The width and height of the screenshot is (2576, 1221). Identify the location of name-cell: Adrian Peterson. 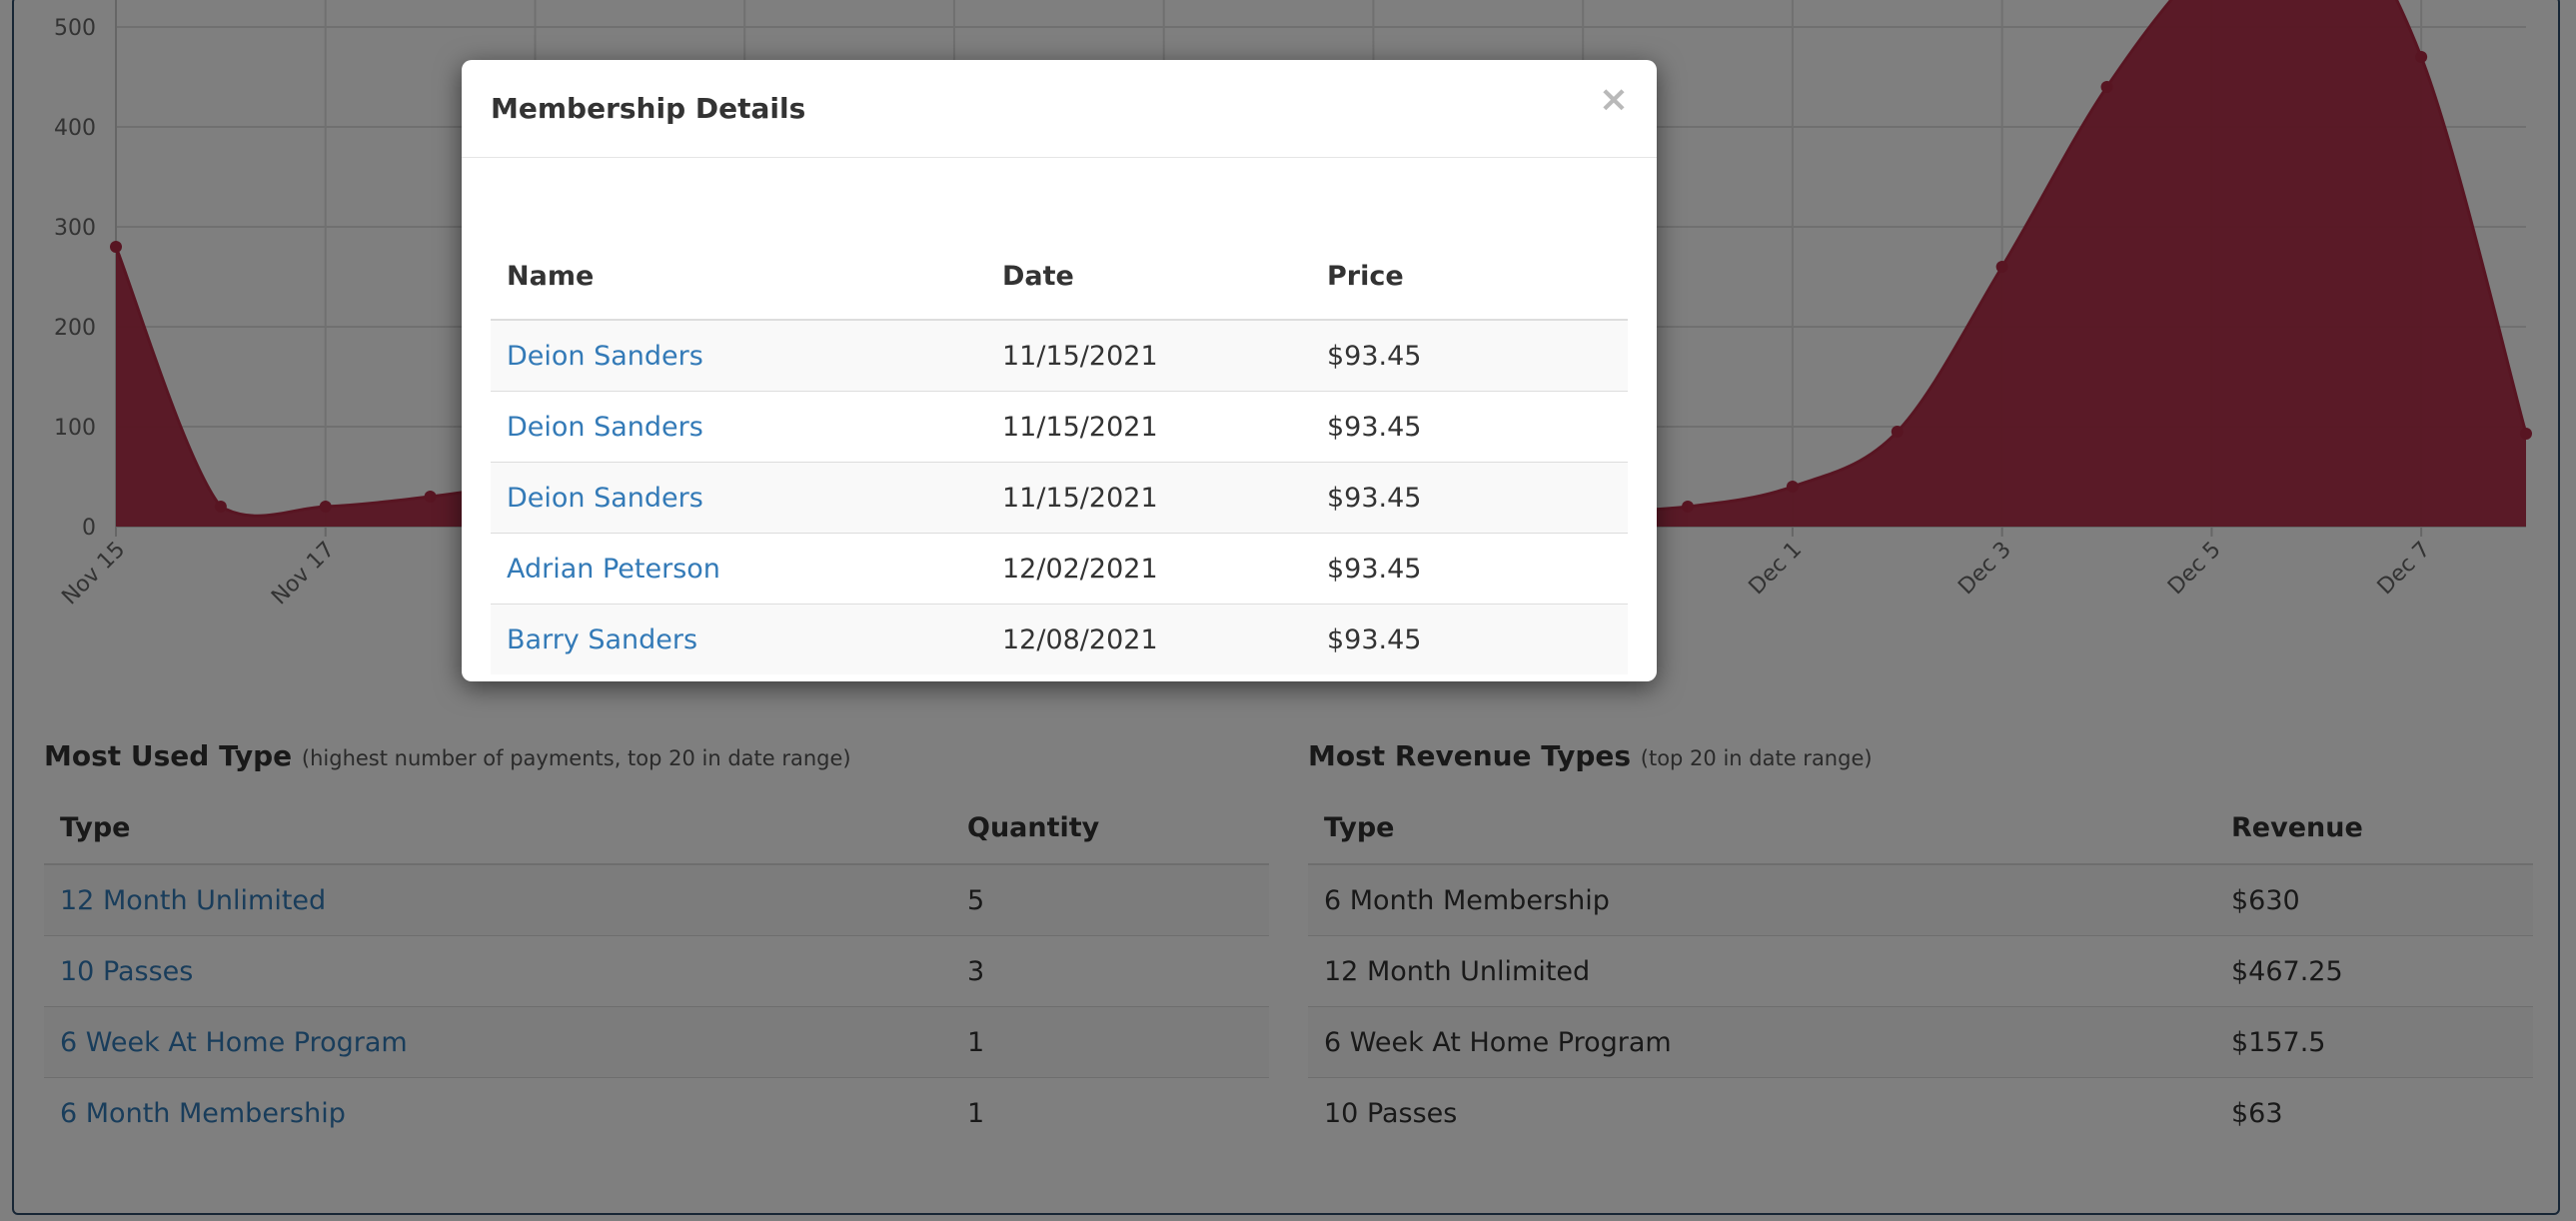
(738, 569).